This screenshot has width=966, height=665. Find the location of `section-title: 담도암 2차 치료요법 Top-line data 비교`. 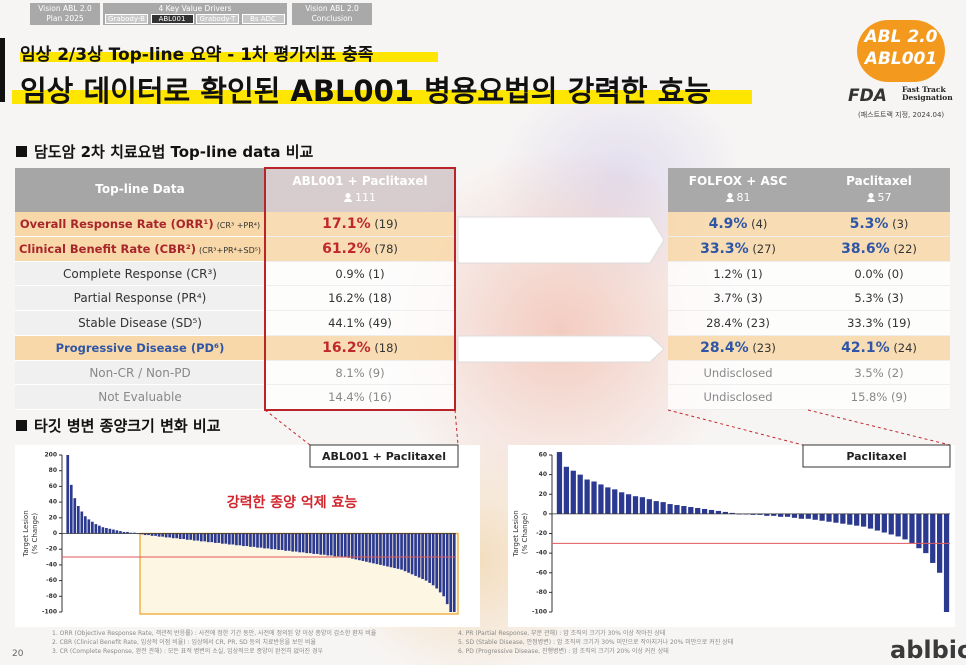

section-title: 담도암 2차 치료요법 Top-line data 비교 is located at coordinates (174, 152).